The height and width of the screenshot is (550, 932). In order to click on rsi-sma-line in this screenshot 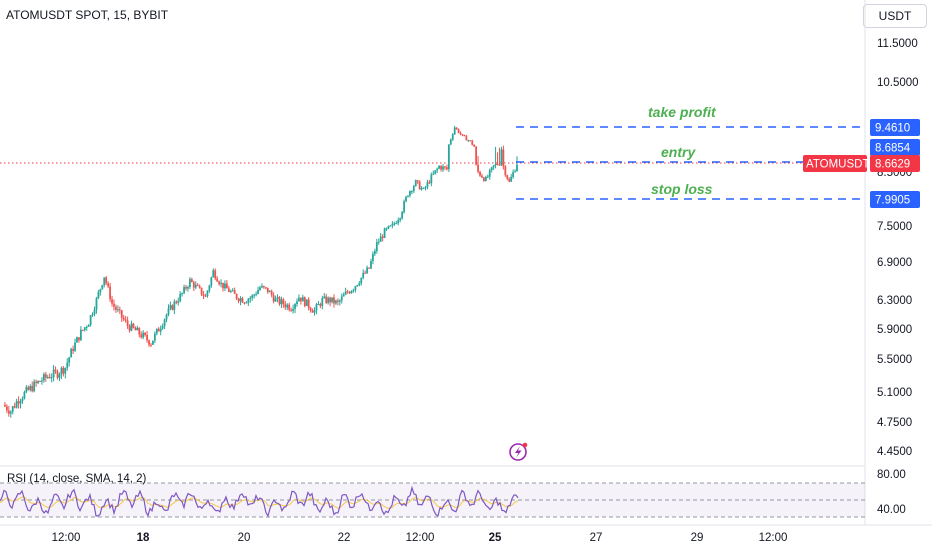, I will do `click(259, 502)`.